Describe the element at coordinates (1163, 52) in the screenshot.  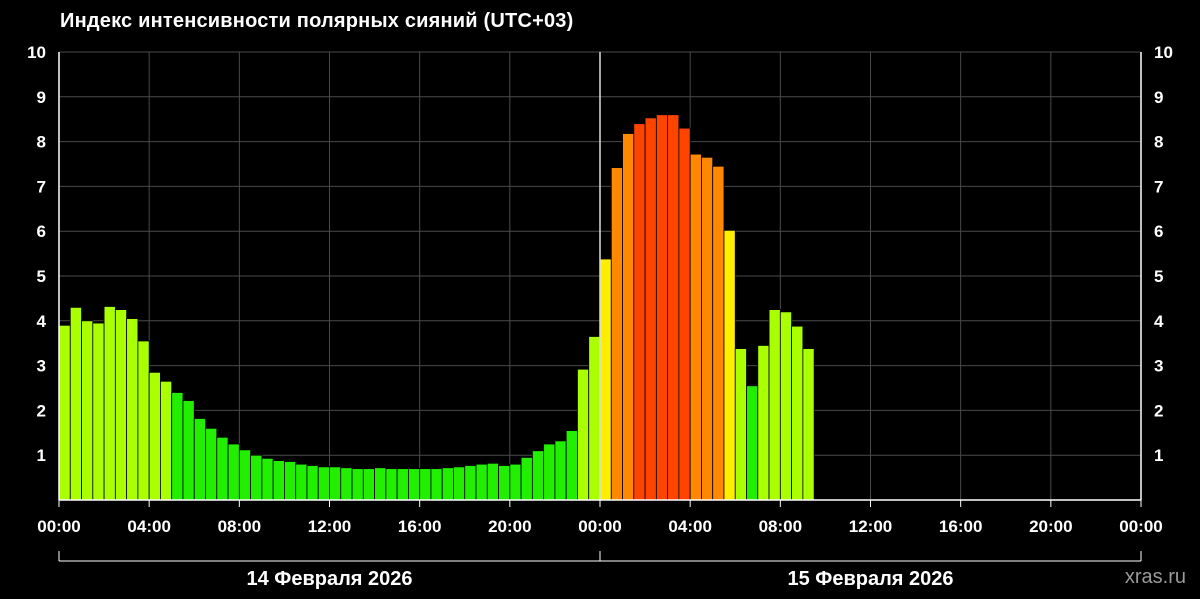
I see `y-tick-label-right: 10` at that location.